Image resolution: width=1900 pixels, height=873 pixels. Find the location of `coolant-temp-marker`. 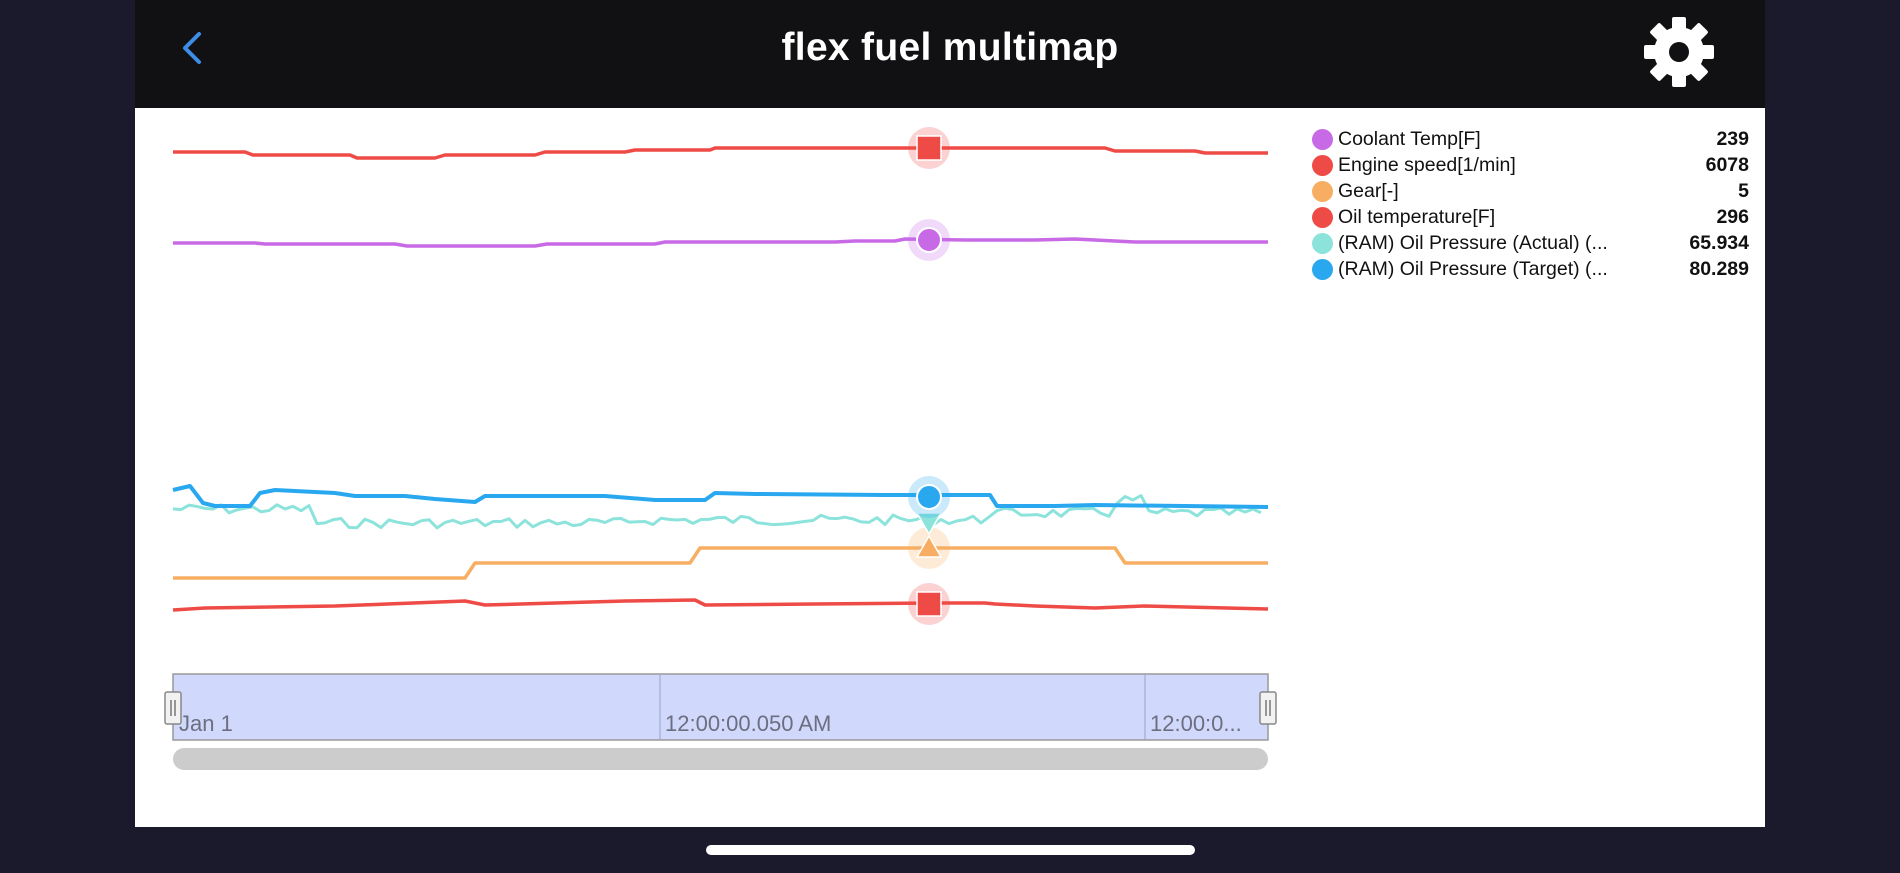

coolant-temp-marker is located at coordinates (929, 240).